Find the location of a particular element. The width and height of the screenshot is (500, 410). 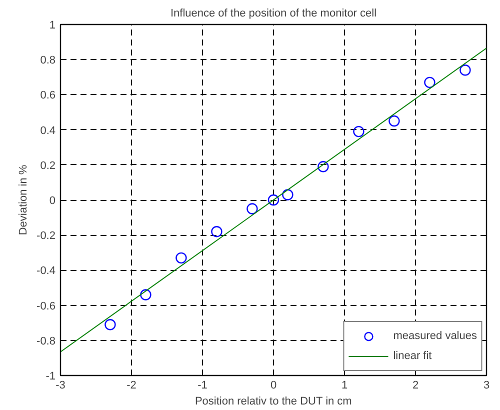

x-axis-title: Position relativ to the DUT in cm is located at coordinates (273, 402).